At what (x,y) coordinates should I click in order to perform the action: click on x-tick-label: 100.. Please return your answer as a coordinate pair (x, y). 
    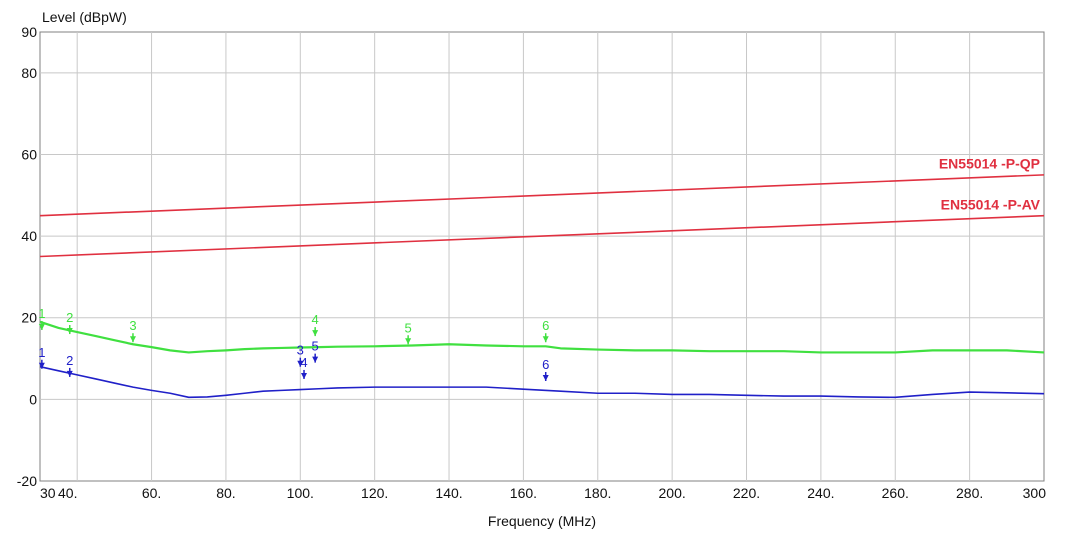
    Looking at the image, I should click on (300, 493).